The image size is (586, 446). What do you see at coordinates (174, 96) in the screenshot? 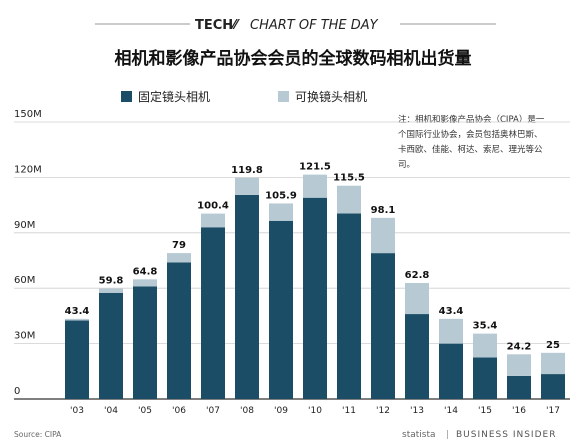
I see `legend-label-fixed-lens: 固定镜头相机` at bounding box center [174, 96].